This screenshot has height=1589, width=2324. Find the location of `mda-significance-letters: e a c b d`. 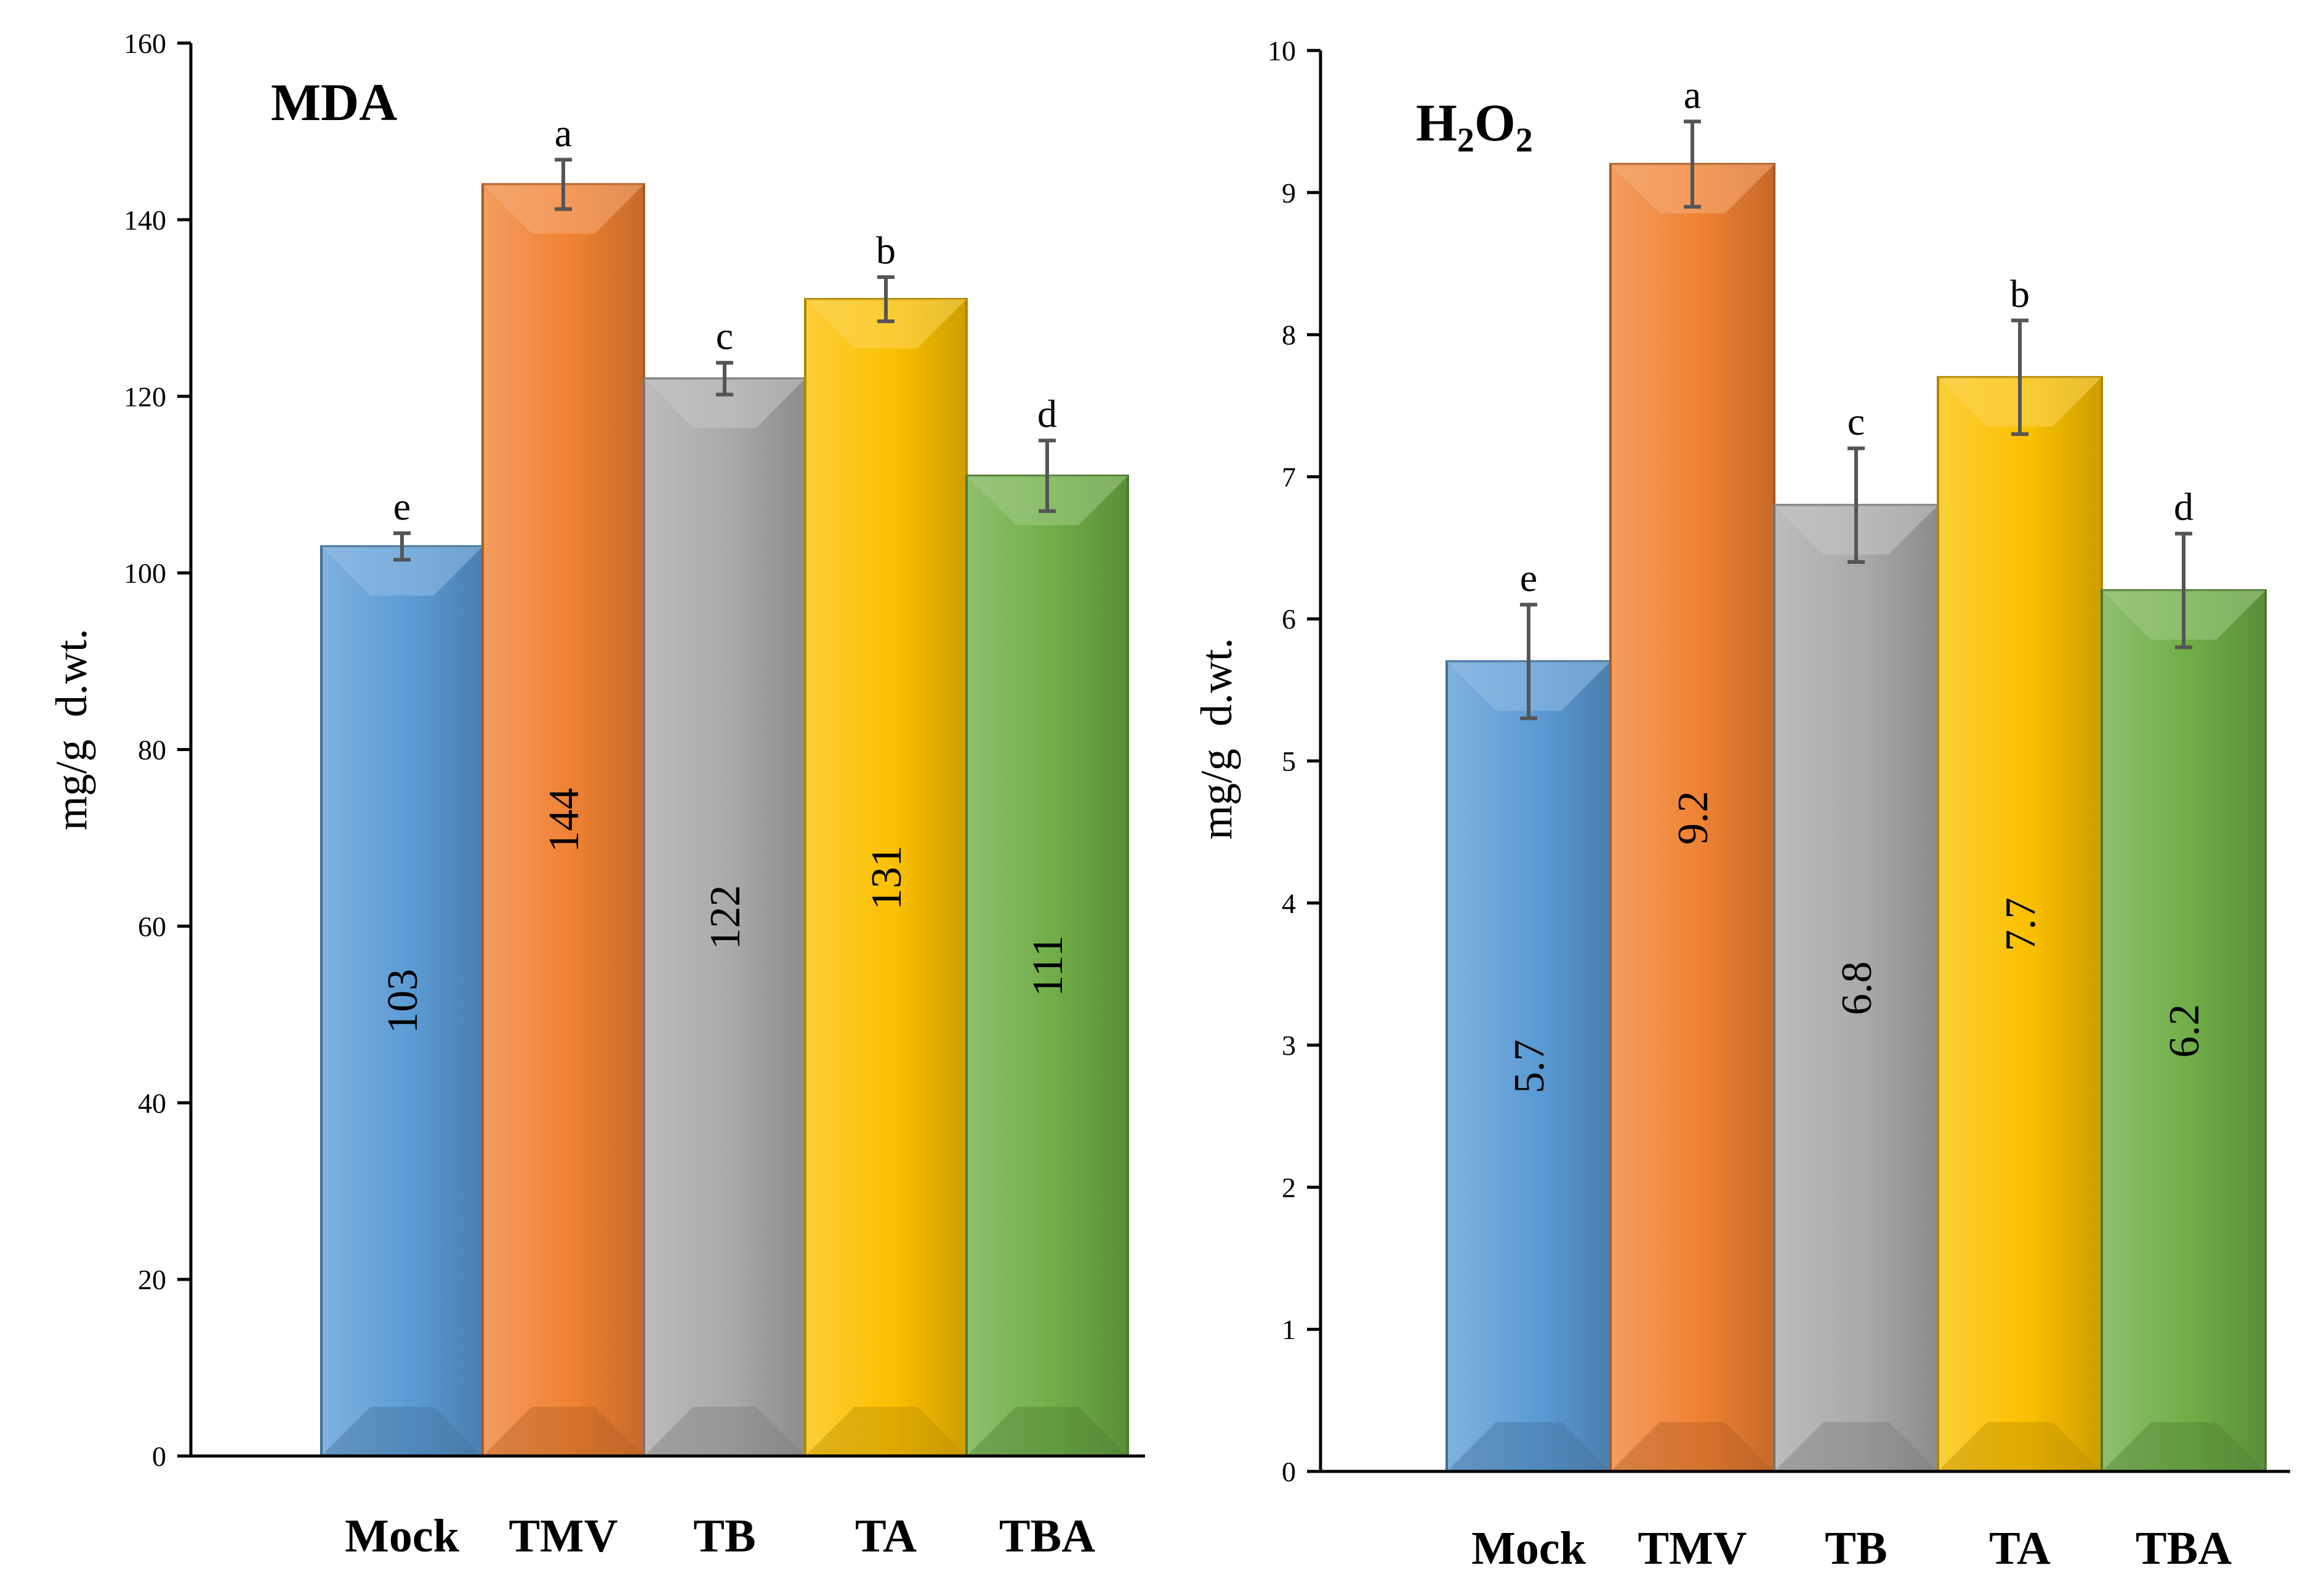

mda-significance-letters: e a c b d is located at coordinates (725, 319).